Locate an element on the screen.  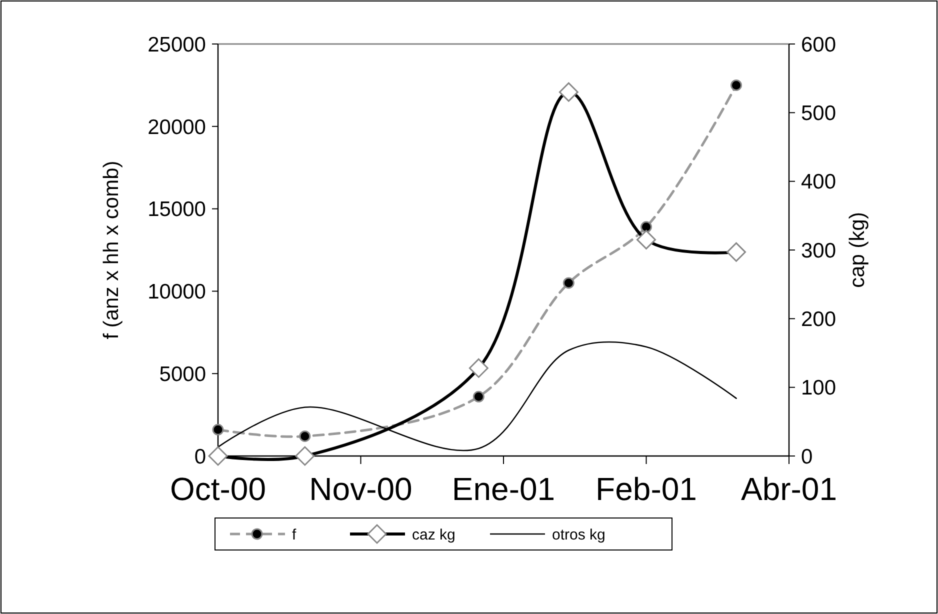
x-tick-label: Nov-00 is located at coordinates (360, 489).